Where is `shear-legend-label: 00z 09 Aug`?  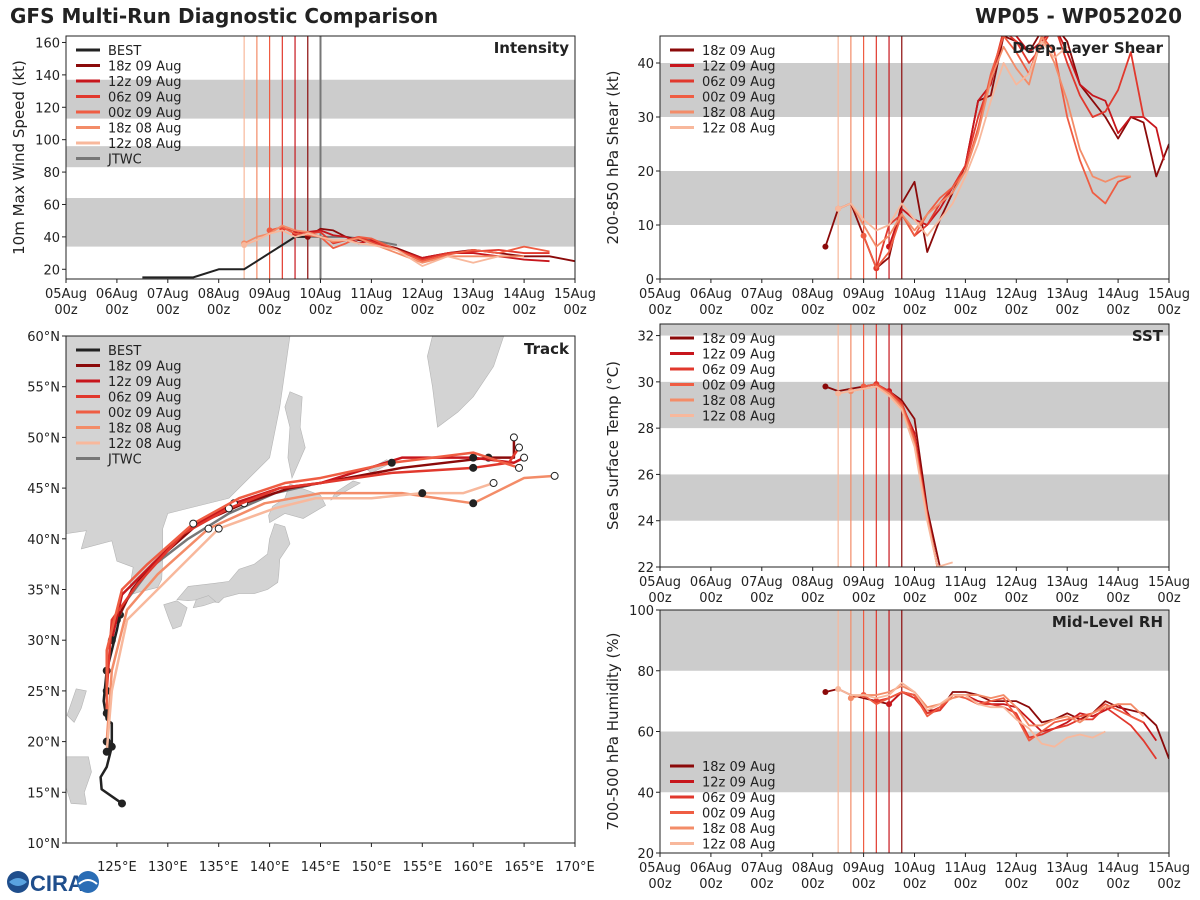
shear-legend-label: 00z 09 Aug is located at coordinates (739, 98).